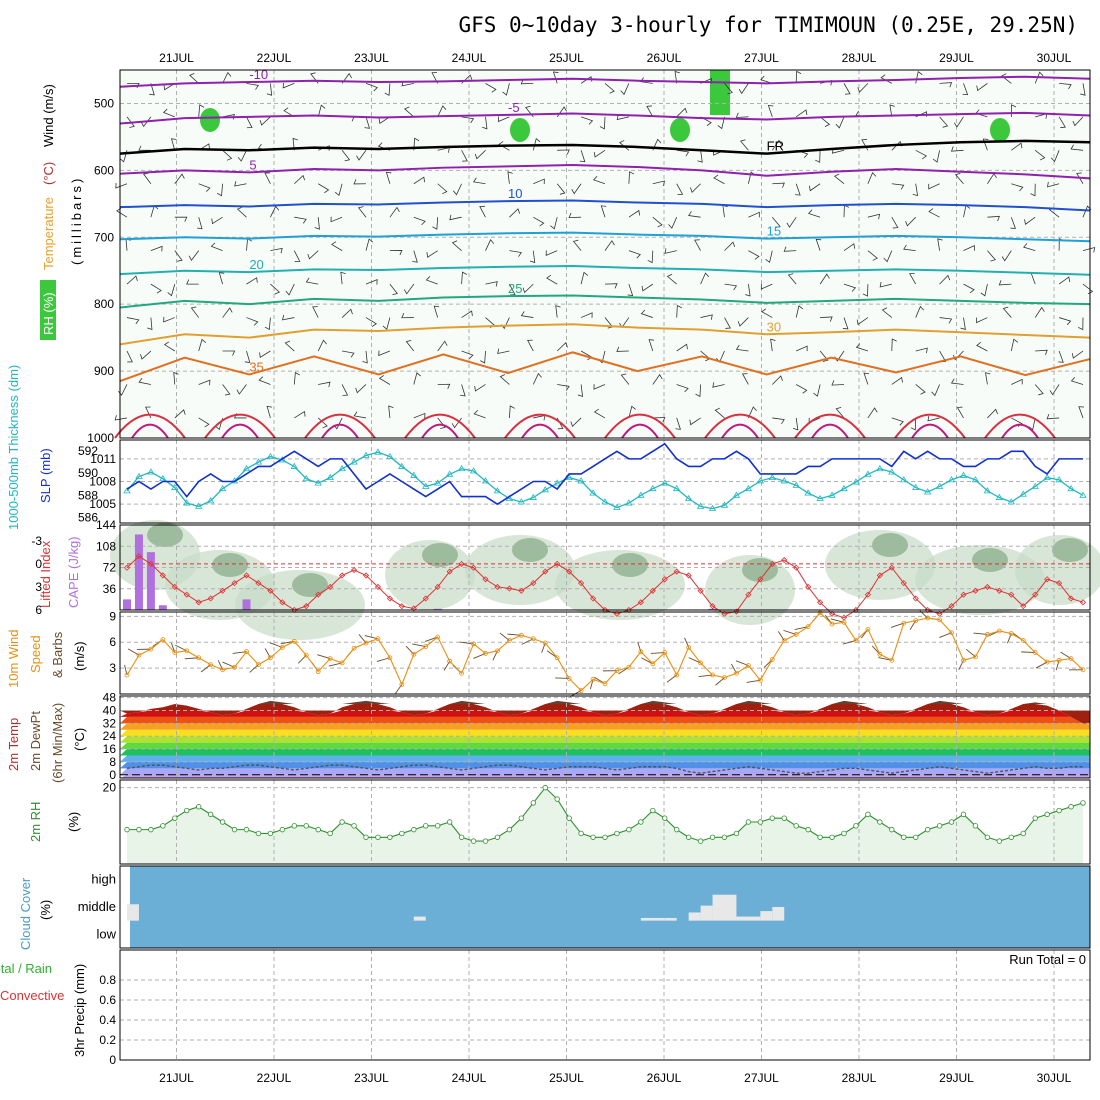  What do you see at coordinates (605, 651) in the screenshot?
I see `wind10m-speed-series` at bounding box center [605, 651].